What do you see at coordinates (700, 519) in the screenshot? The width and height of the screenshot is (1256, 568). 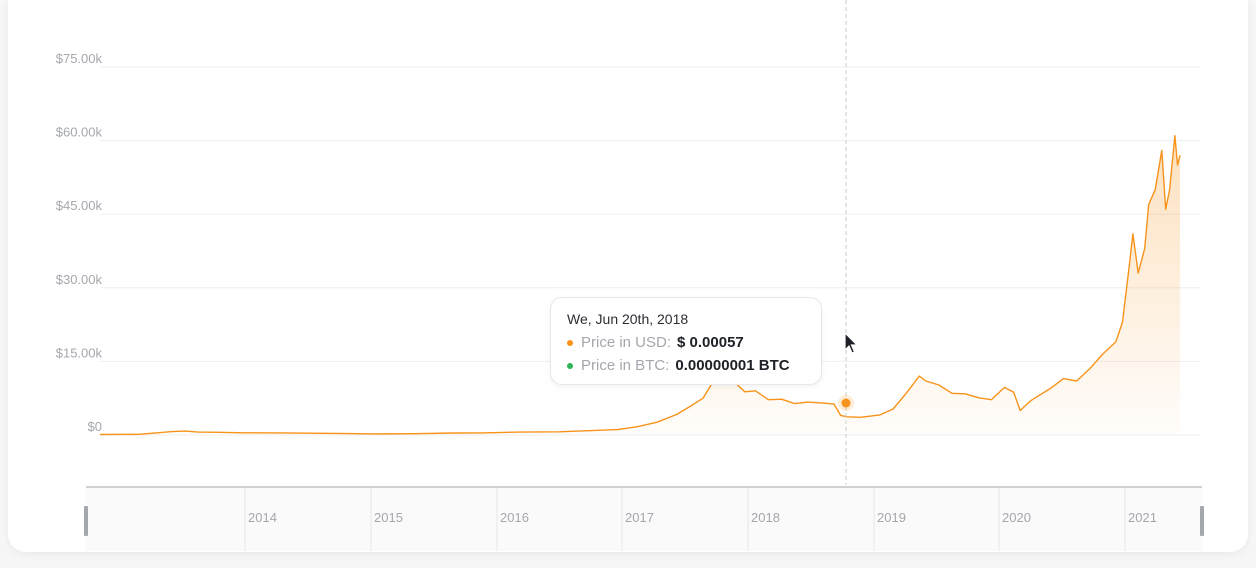 I see `navigator-year-ticks: 2014 2015 2016 2017 2018 2019 2020 2021` at bounding box center [700, 519].